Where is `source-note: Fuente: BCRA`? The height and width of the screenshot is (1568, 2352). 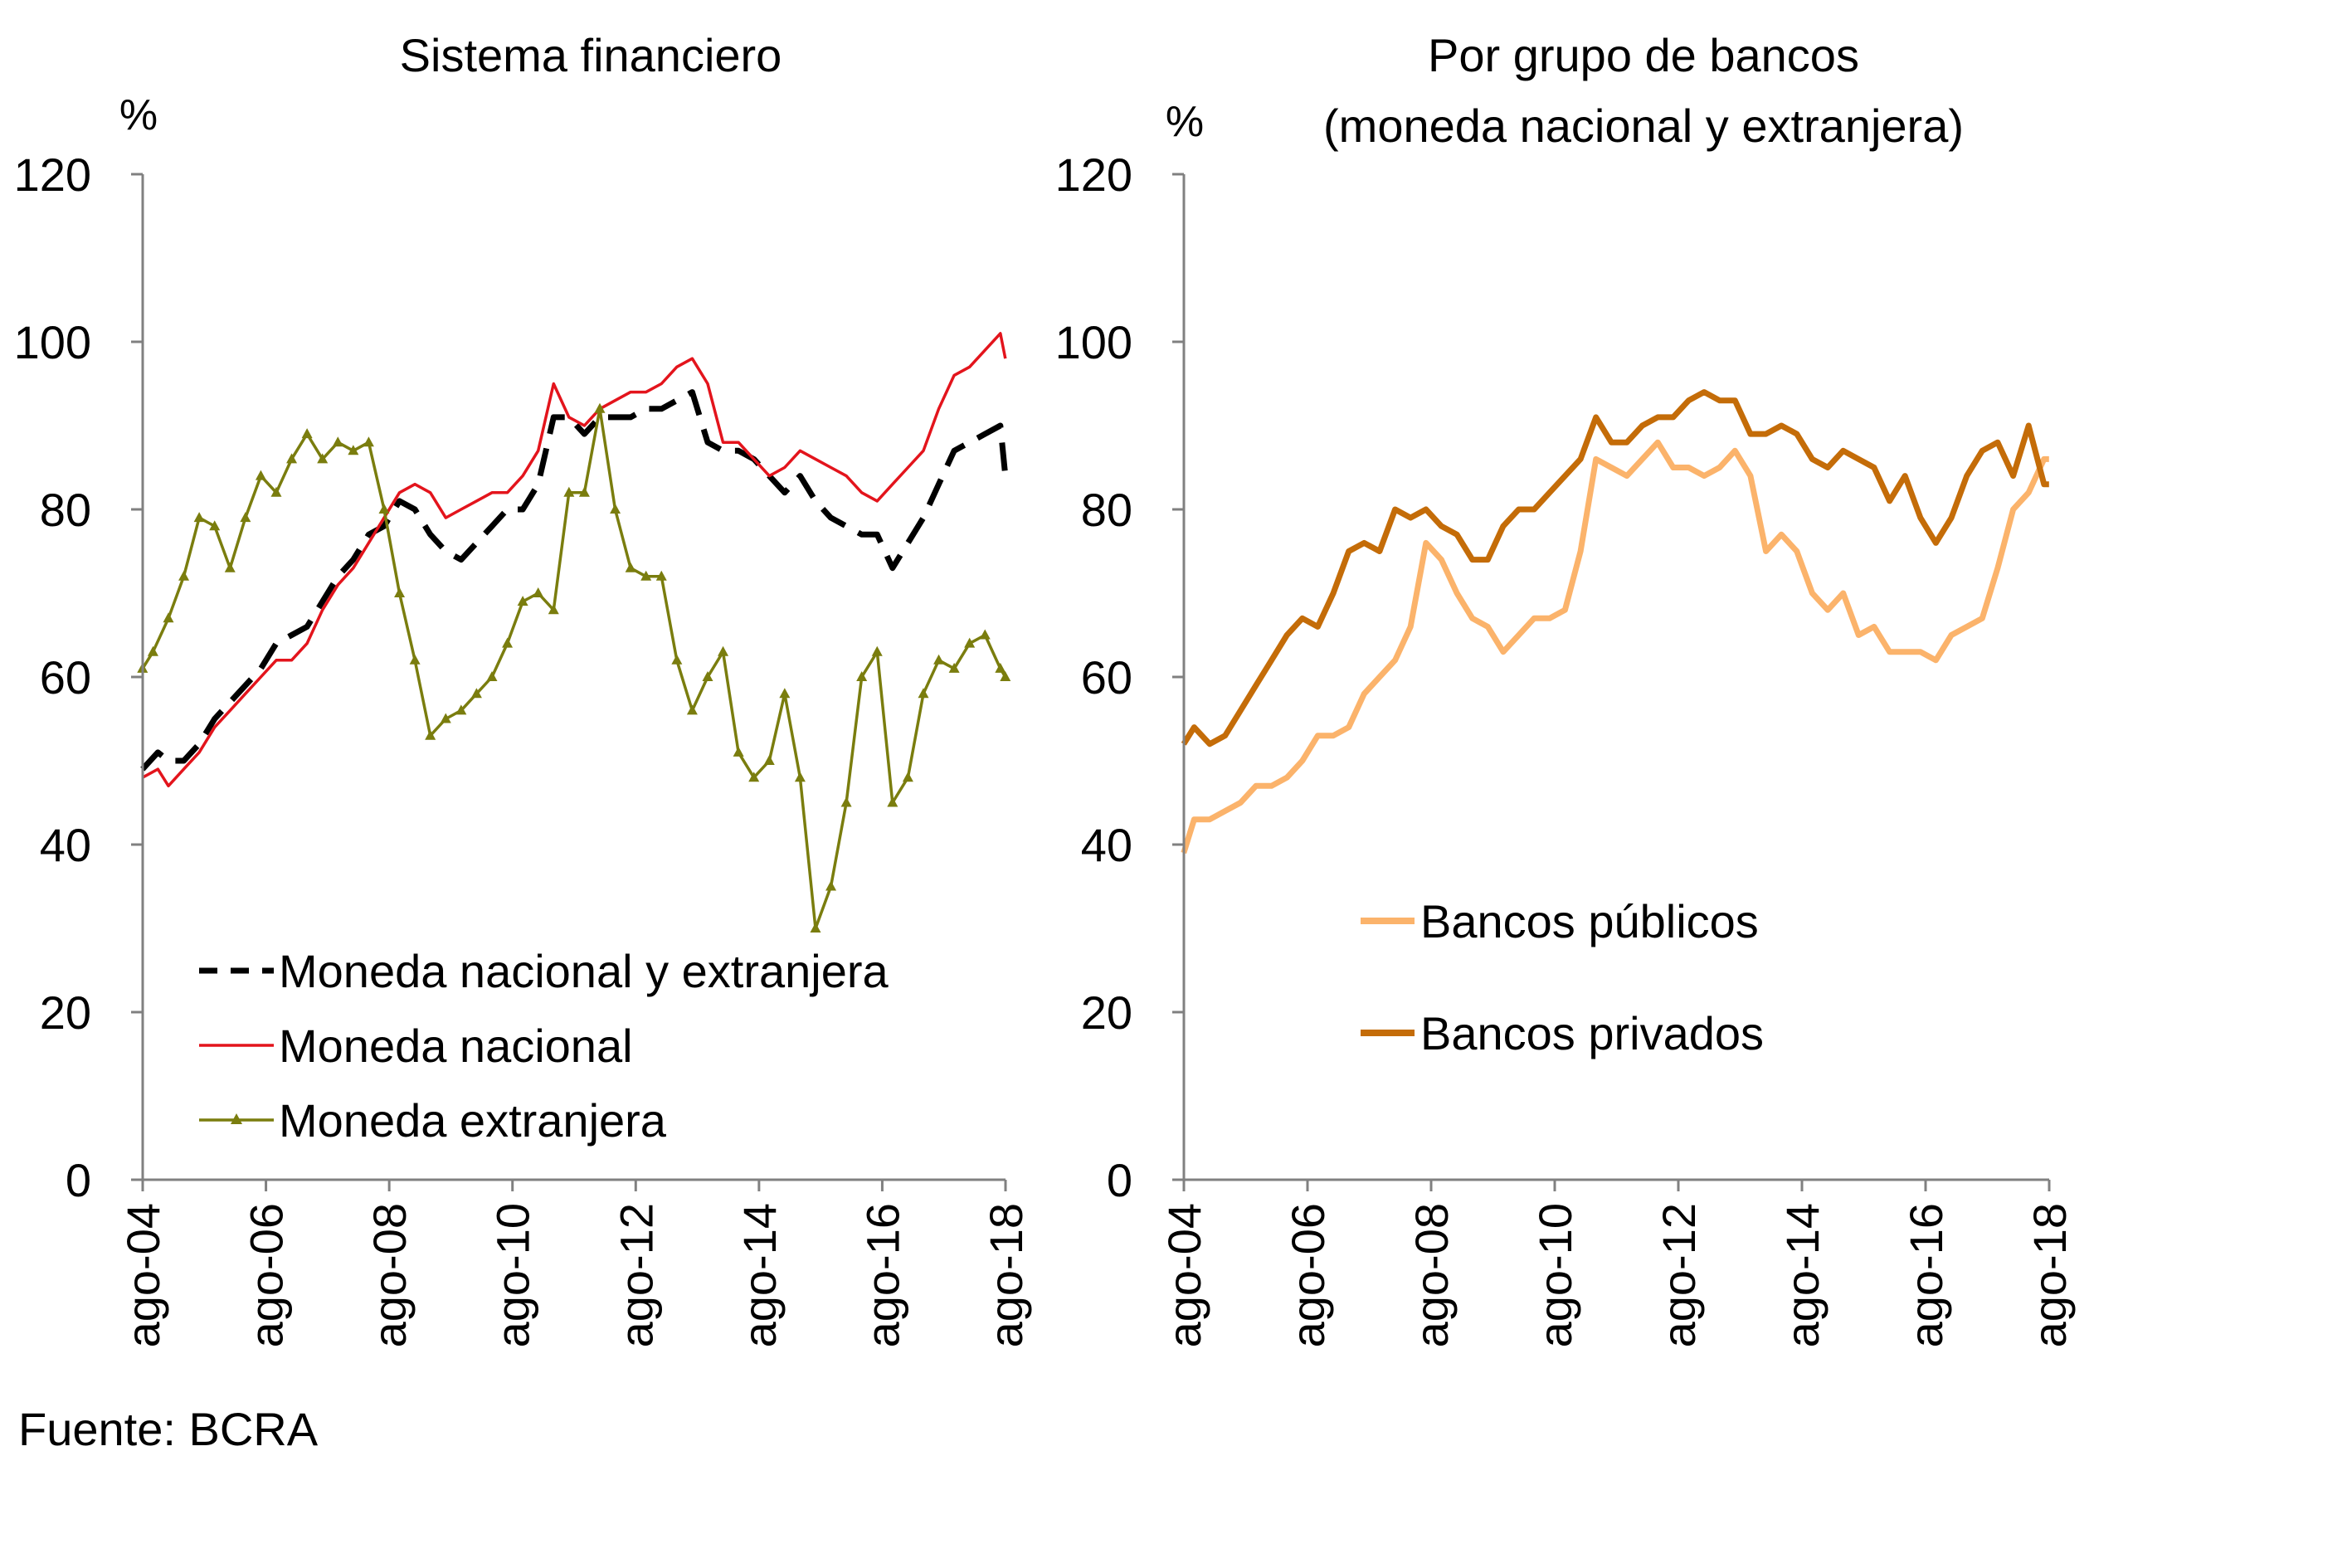
source-note: Fuente: BCRA is located at coordinates (168, 1429).